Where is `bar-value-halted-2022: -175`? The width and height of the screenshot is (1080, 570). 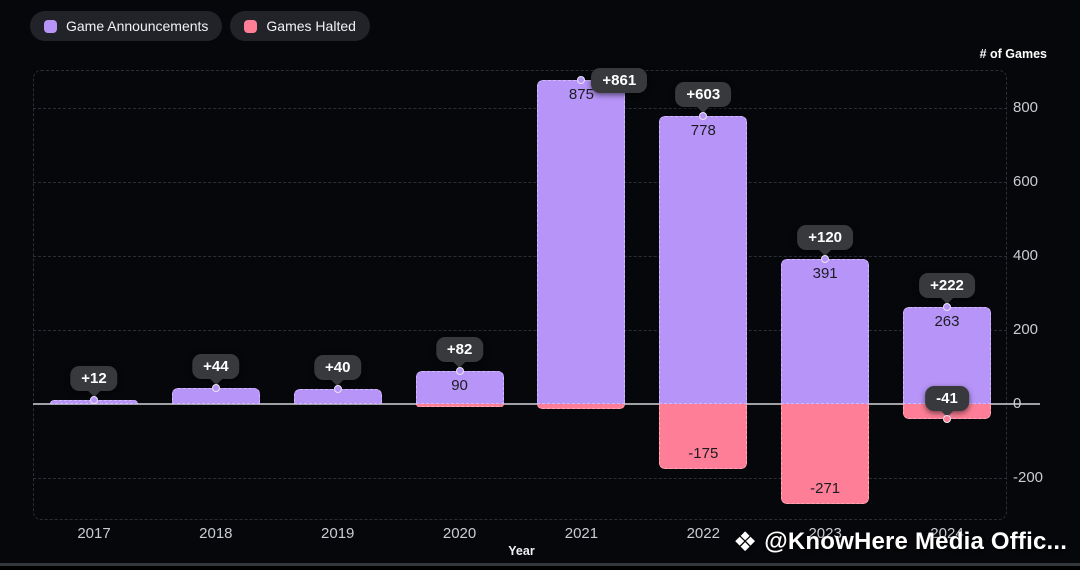
bar-value-halted-2022: -175 is located at coordinates (703, 453).